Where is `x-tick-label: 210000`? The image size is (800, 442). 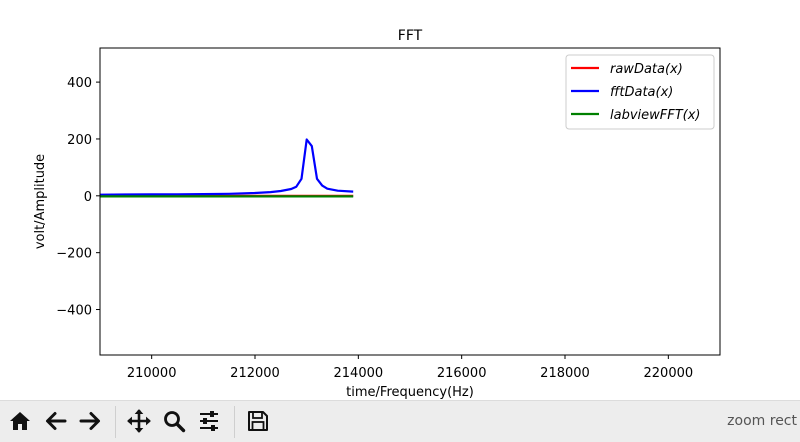
x-tick-label: 210000 is located at coordinates (152, 373).